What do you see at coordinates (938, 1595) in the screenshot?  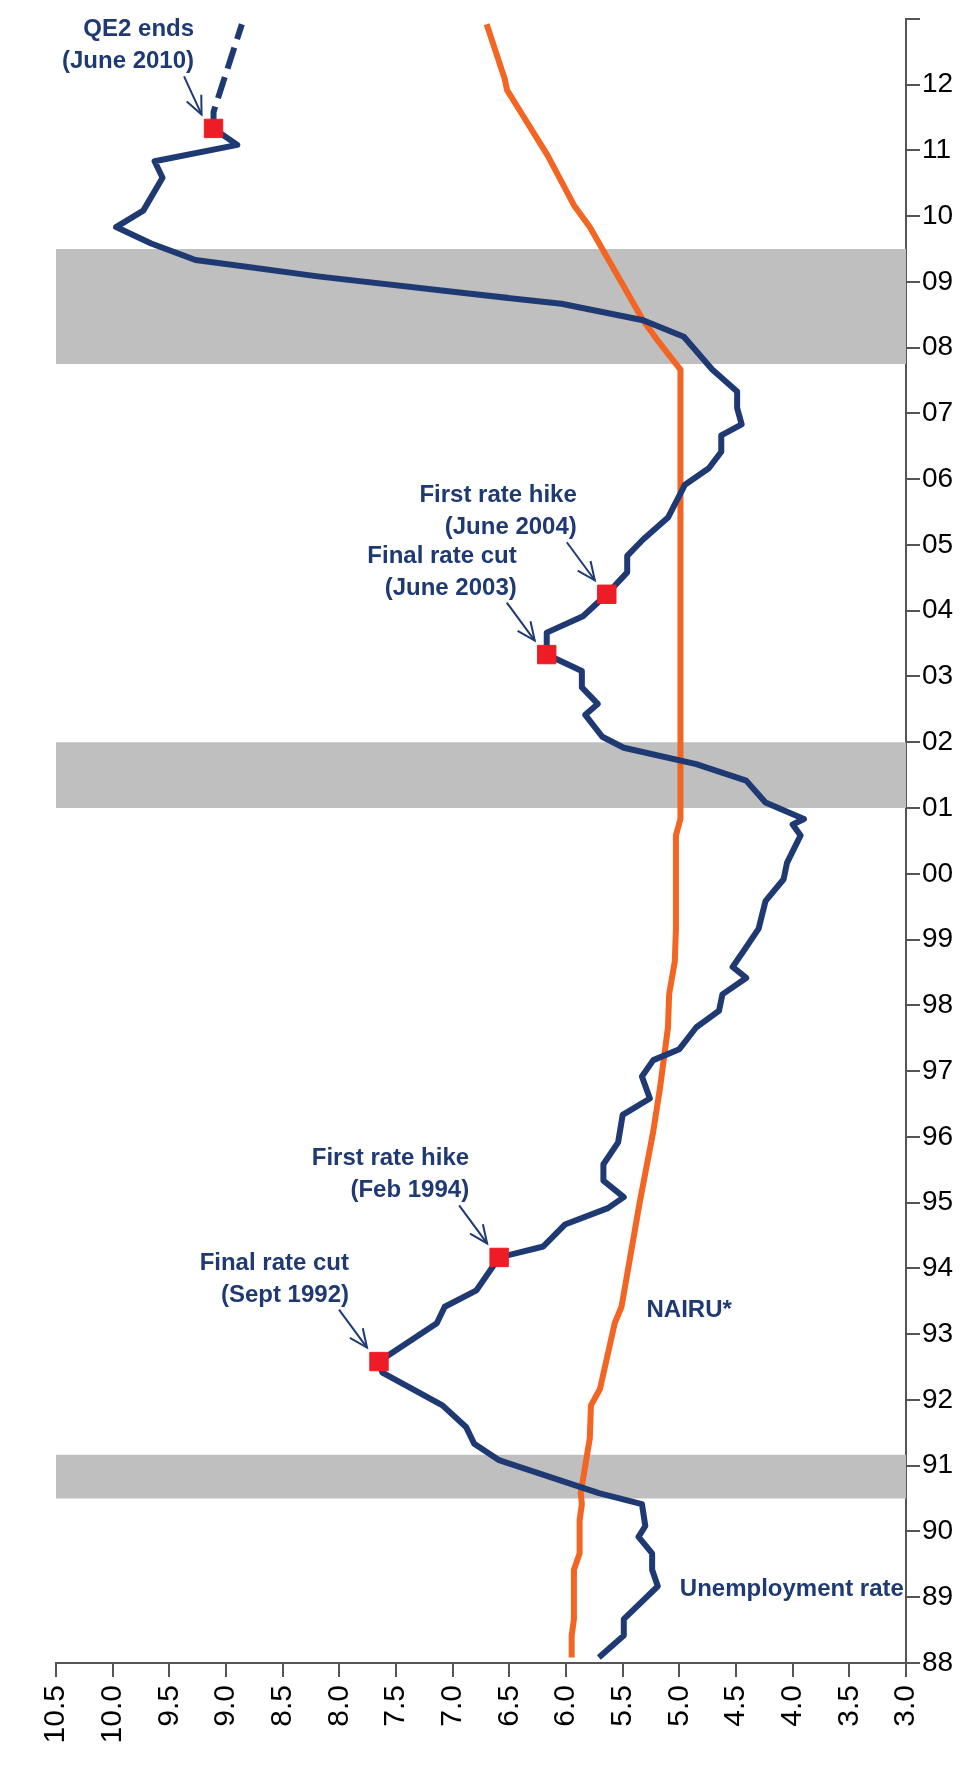 I see `y-tick-label: 89` at bounding box center [938, 1595].